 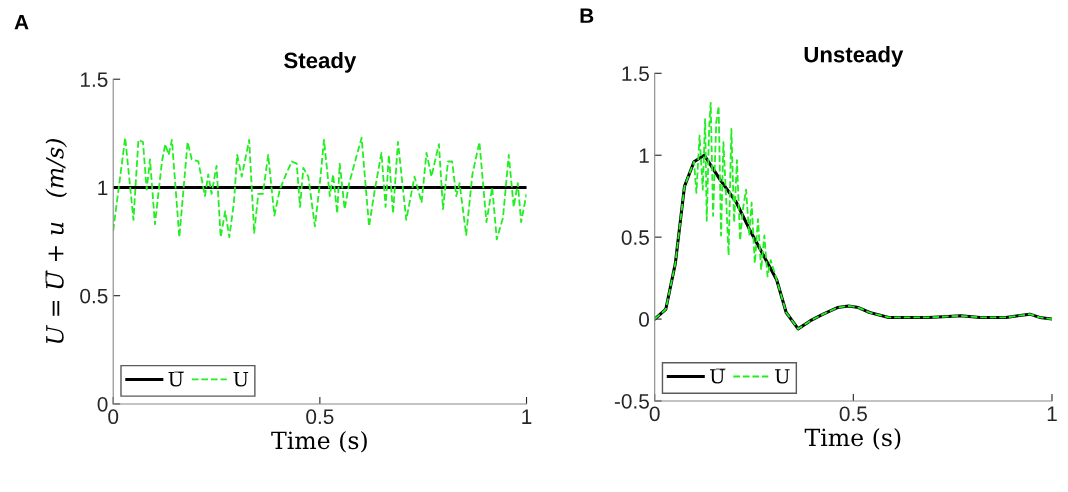 I want to click on y-tick-label: -0.5, so click(x=631, y=401).